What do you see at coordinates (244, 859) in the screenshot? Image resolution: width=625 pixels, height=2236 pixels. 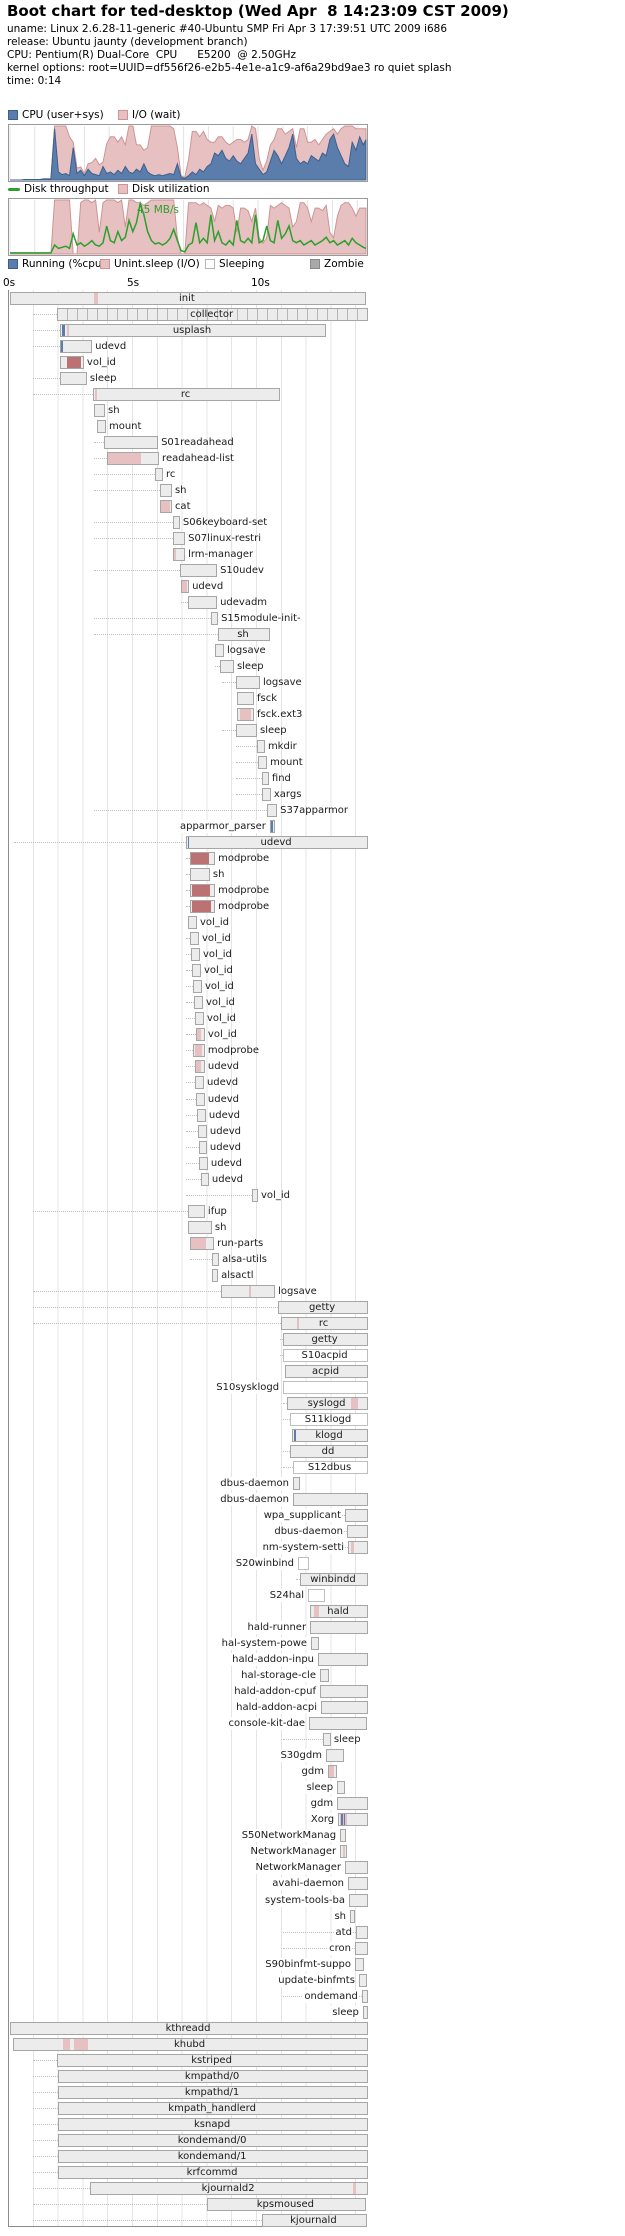 I see `process-label: modprobe` at bounding box center [244, 859].